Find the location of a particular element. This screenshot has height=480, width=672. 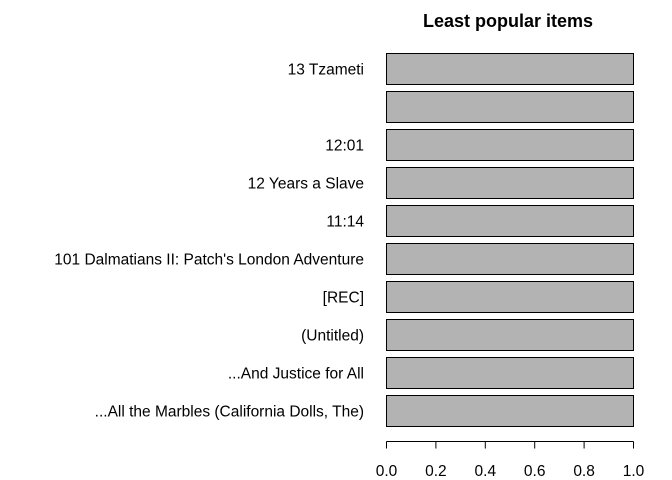

x-tick-label: 0.2 is located at coordinates (436, 471).